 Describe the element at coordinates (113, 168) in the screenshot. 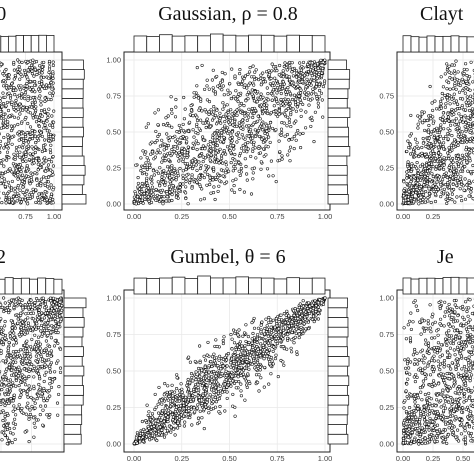

I see `y-tick-label: 0.25` at that location.